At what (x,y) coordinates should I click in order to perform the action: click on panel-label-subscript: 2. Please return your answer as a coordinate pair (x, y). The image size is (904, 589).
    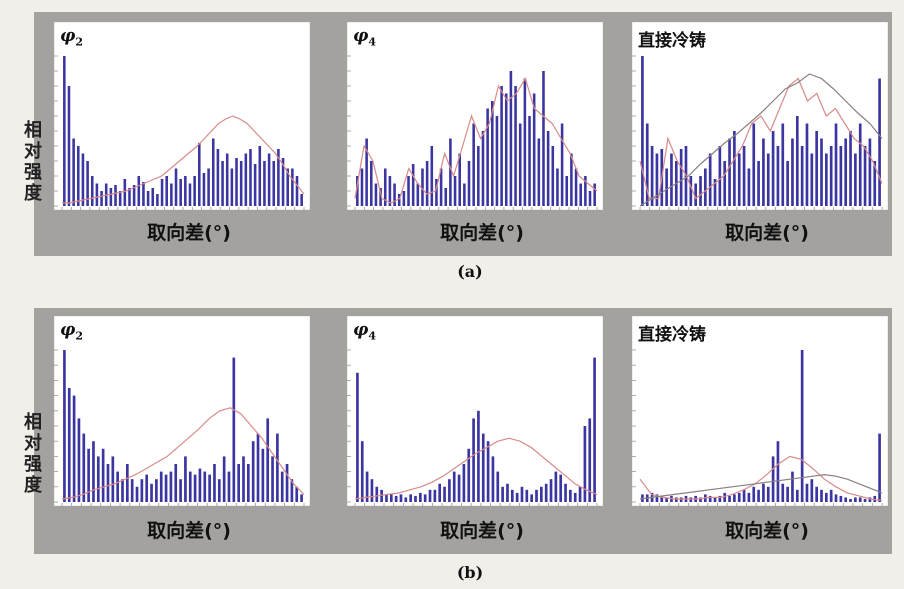
    Looking at the image, I should click on (79, 42).